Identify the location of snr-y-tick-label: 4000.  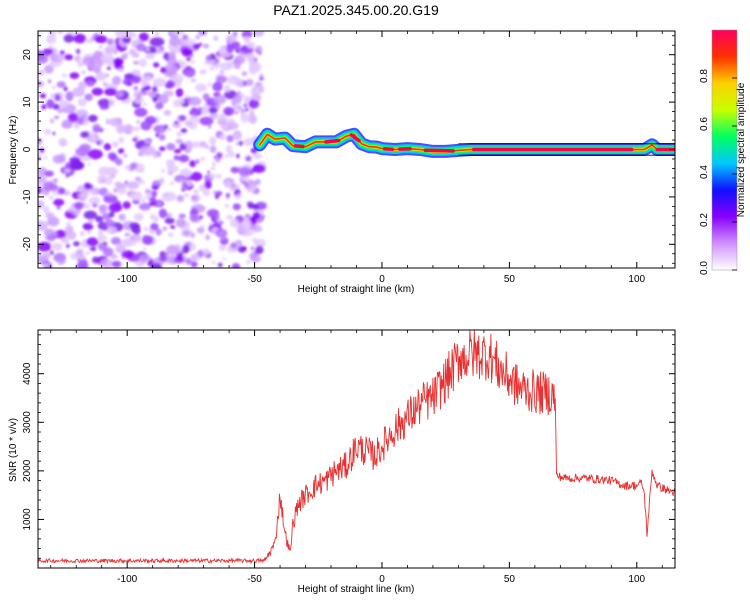
(27, 373).